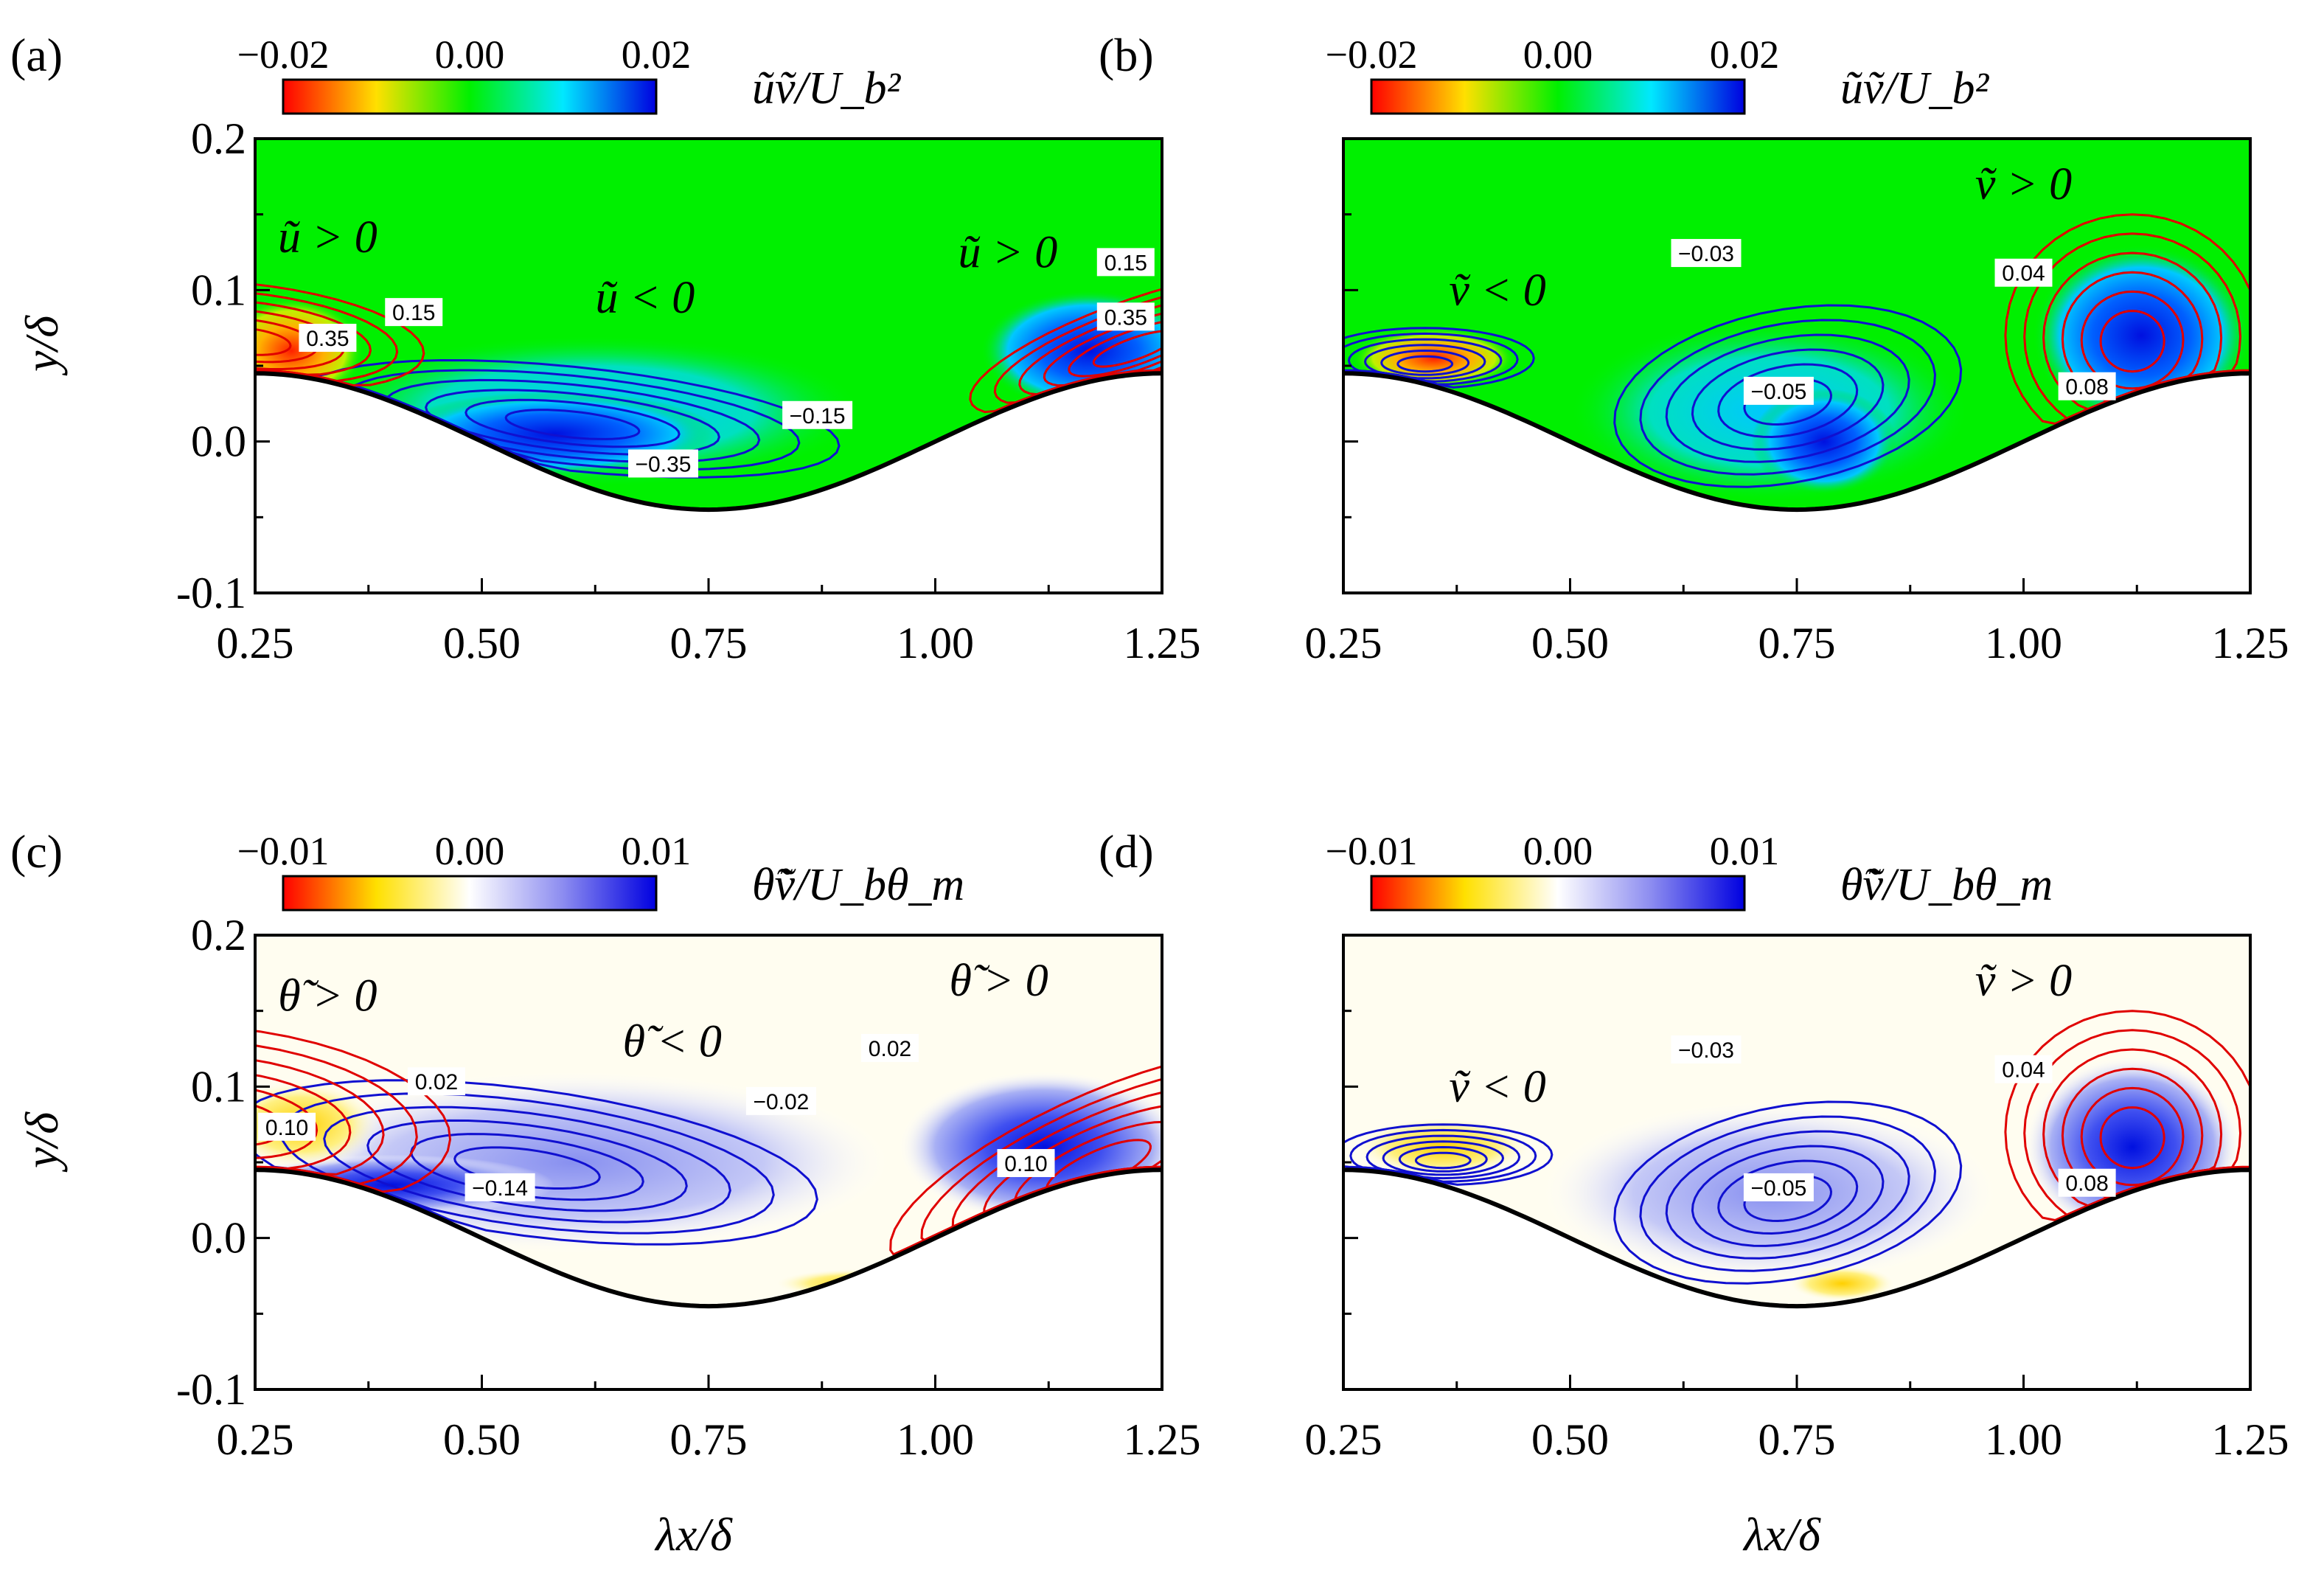  Describe the element at coordinates (500, 1188) in the screenshot. I see `svg-text: −0.14` at that location.